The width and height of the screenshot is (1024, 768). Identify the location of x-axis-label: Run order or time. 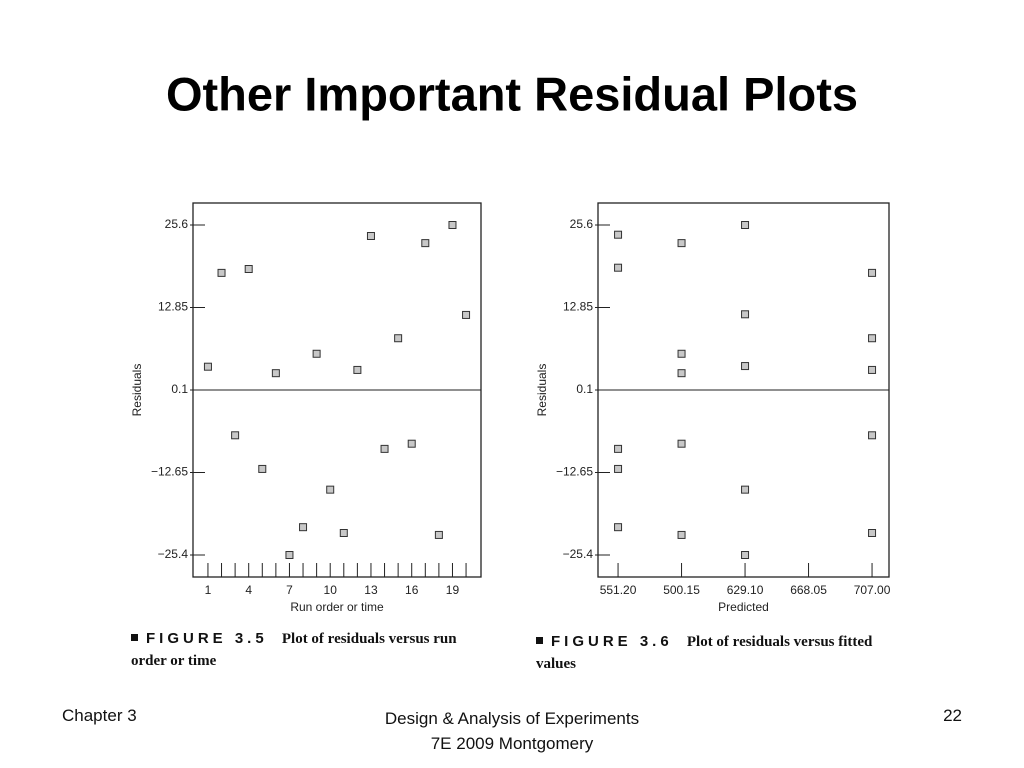
(337, 607).